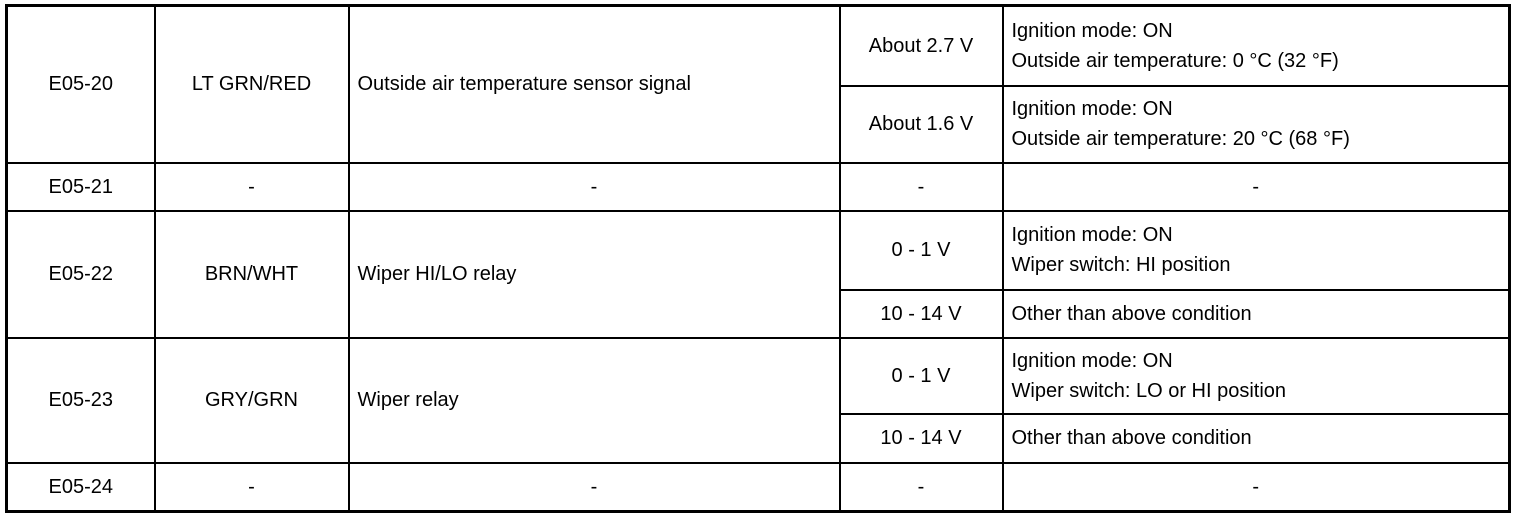  I want to click on description-cell: Wiper relay, so click(594, 400).